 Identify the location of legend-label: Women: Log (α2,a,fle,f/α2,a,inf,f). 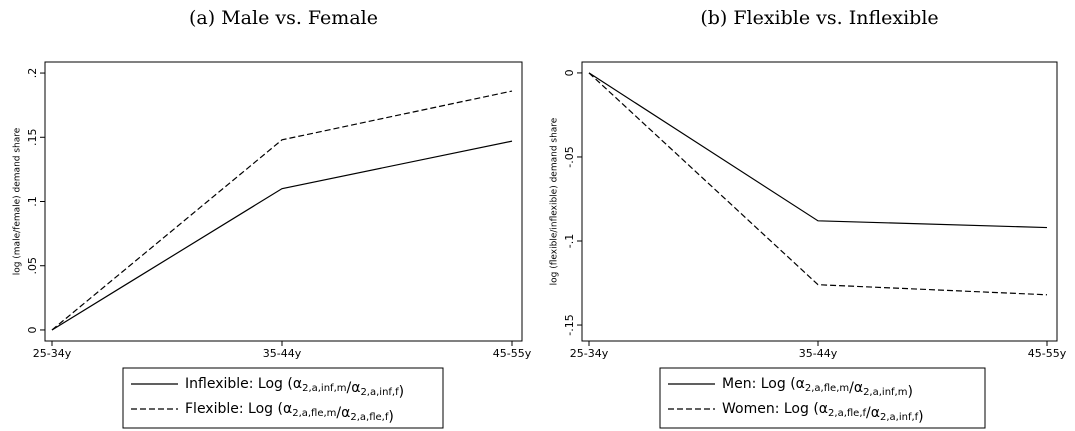
(823, 413).